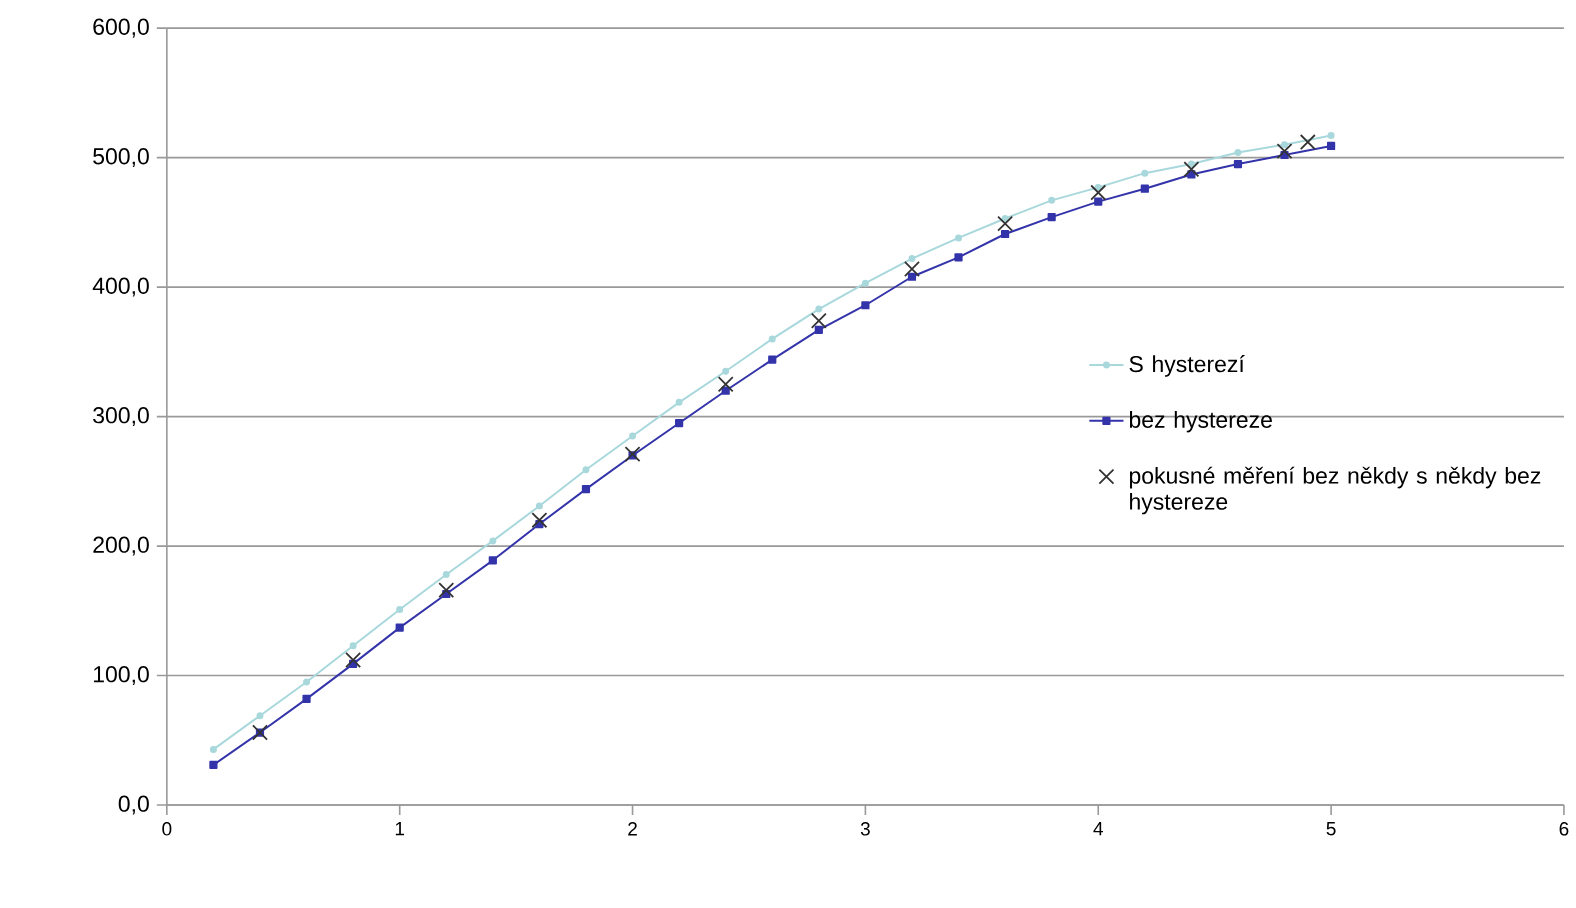 The image size is (1576, 908). What do you see at coordinates (1564, 829) in the screenshot?
I see `x-tick-label: 6` at bounding box center [1564, 829].